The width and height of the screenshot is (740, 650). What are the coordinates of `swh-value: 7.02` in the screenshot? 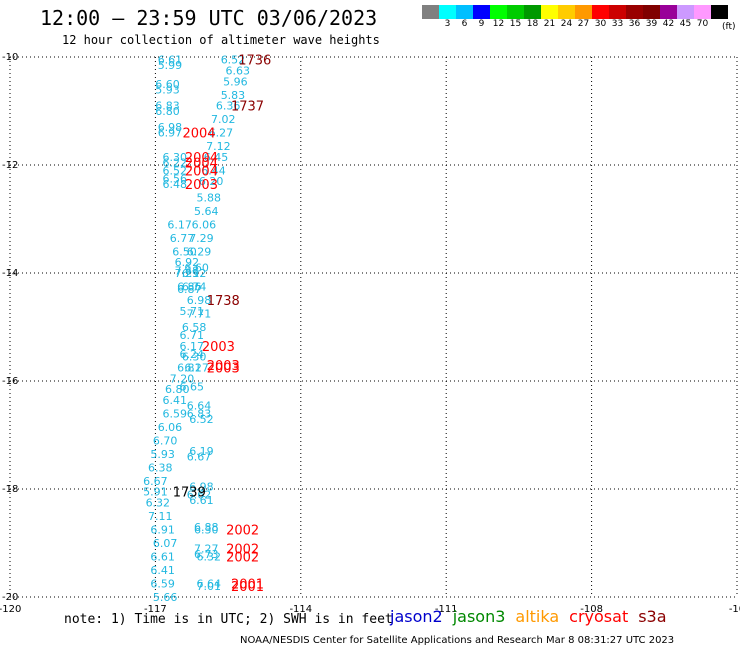 It's located at (223, 119).